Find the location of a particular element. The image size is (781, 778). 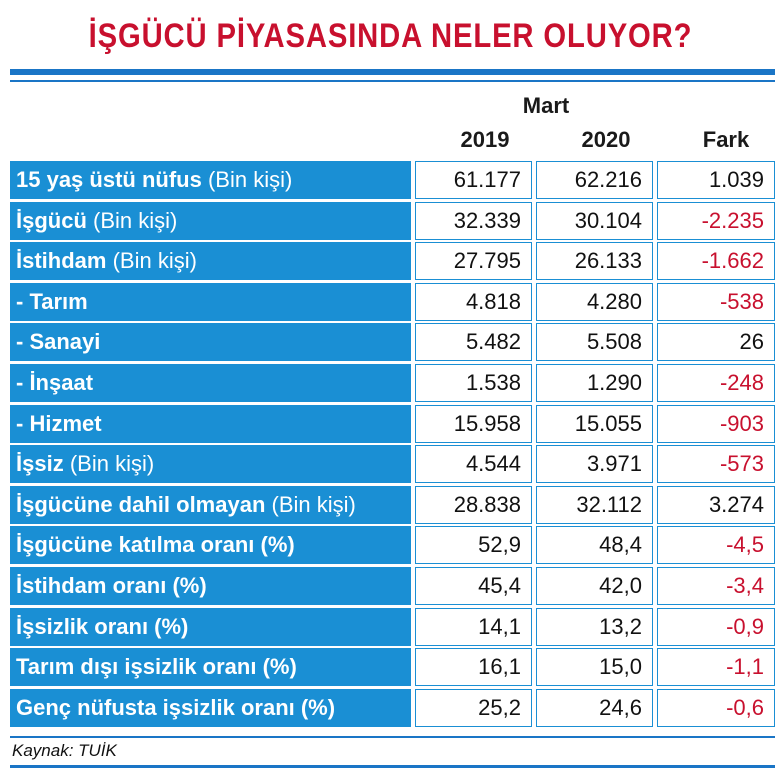

table-row: - İnşaat 1.538 1.290 -248 is located at coordinates (392, 383).